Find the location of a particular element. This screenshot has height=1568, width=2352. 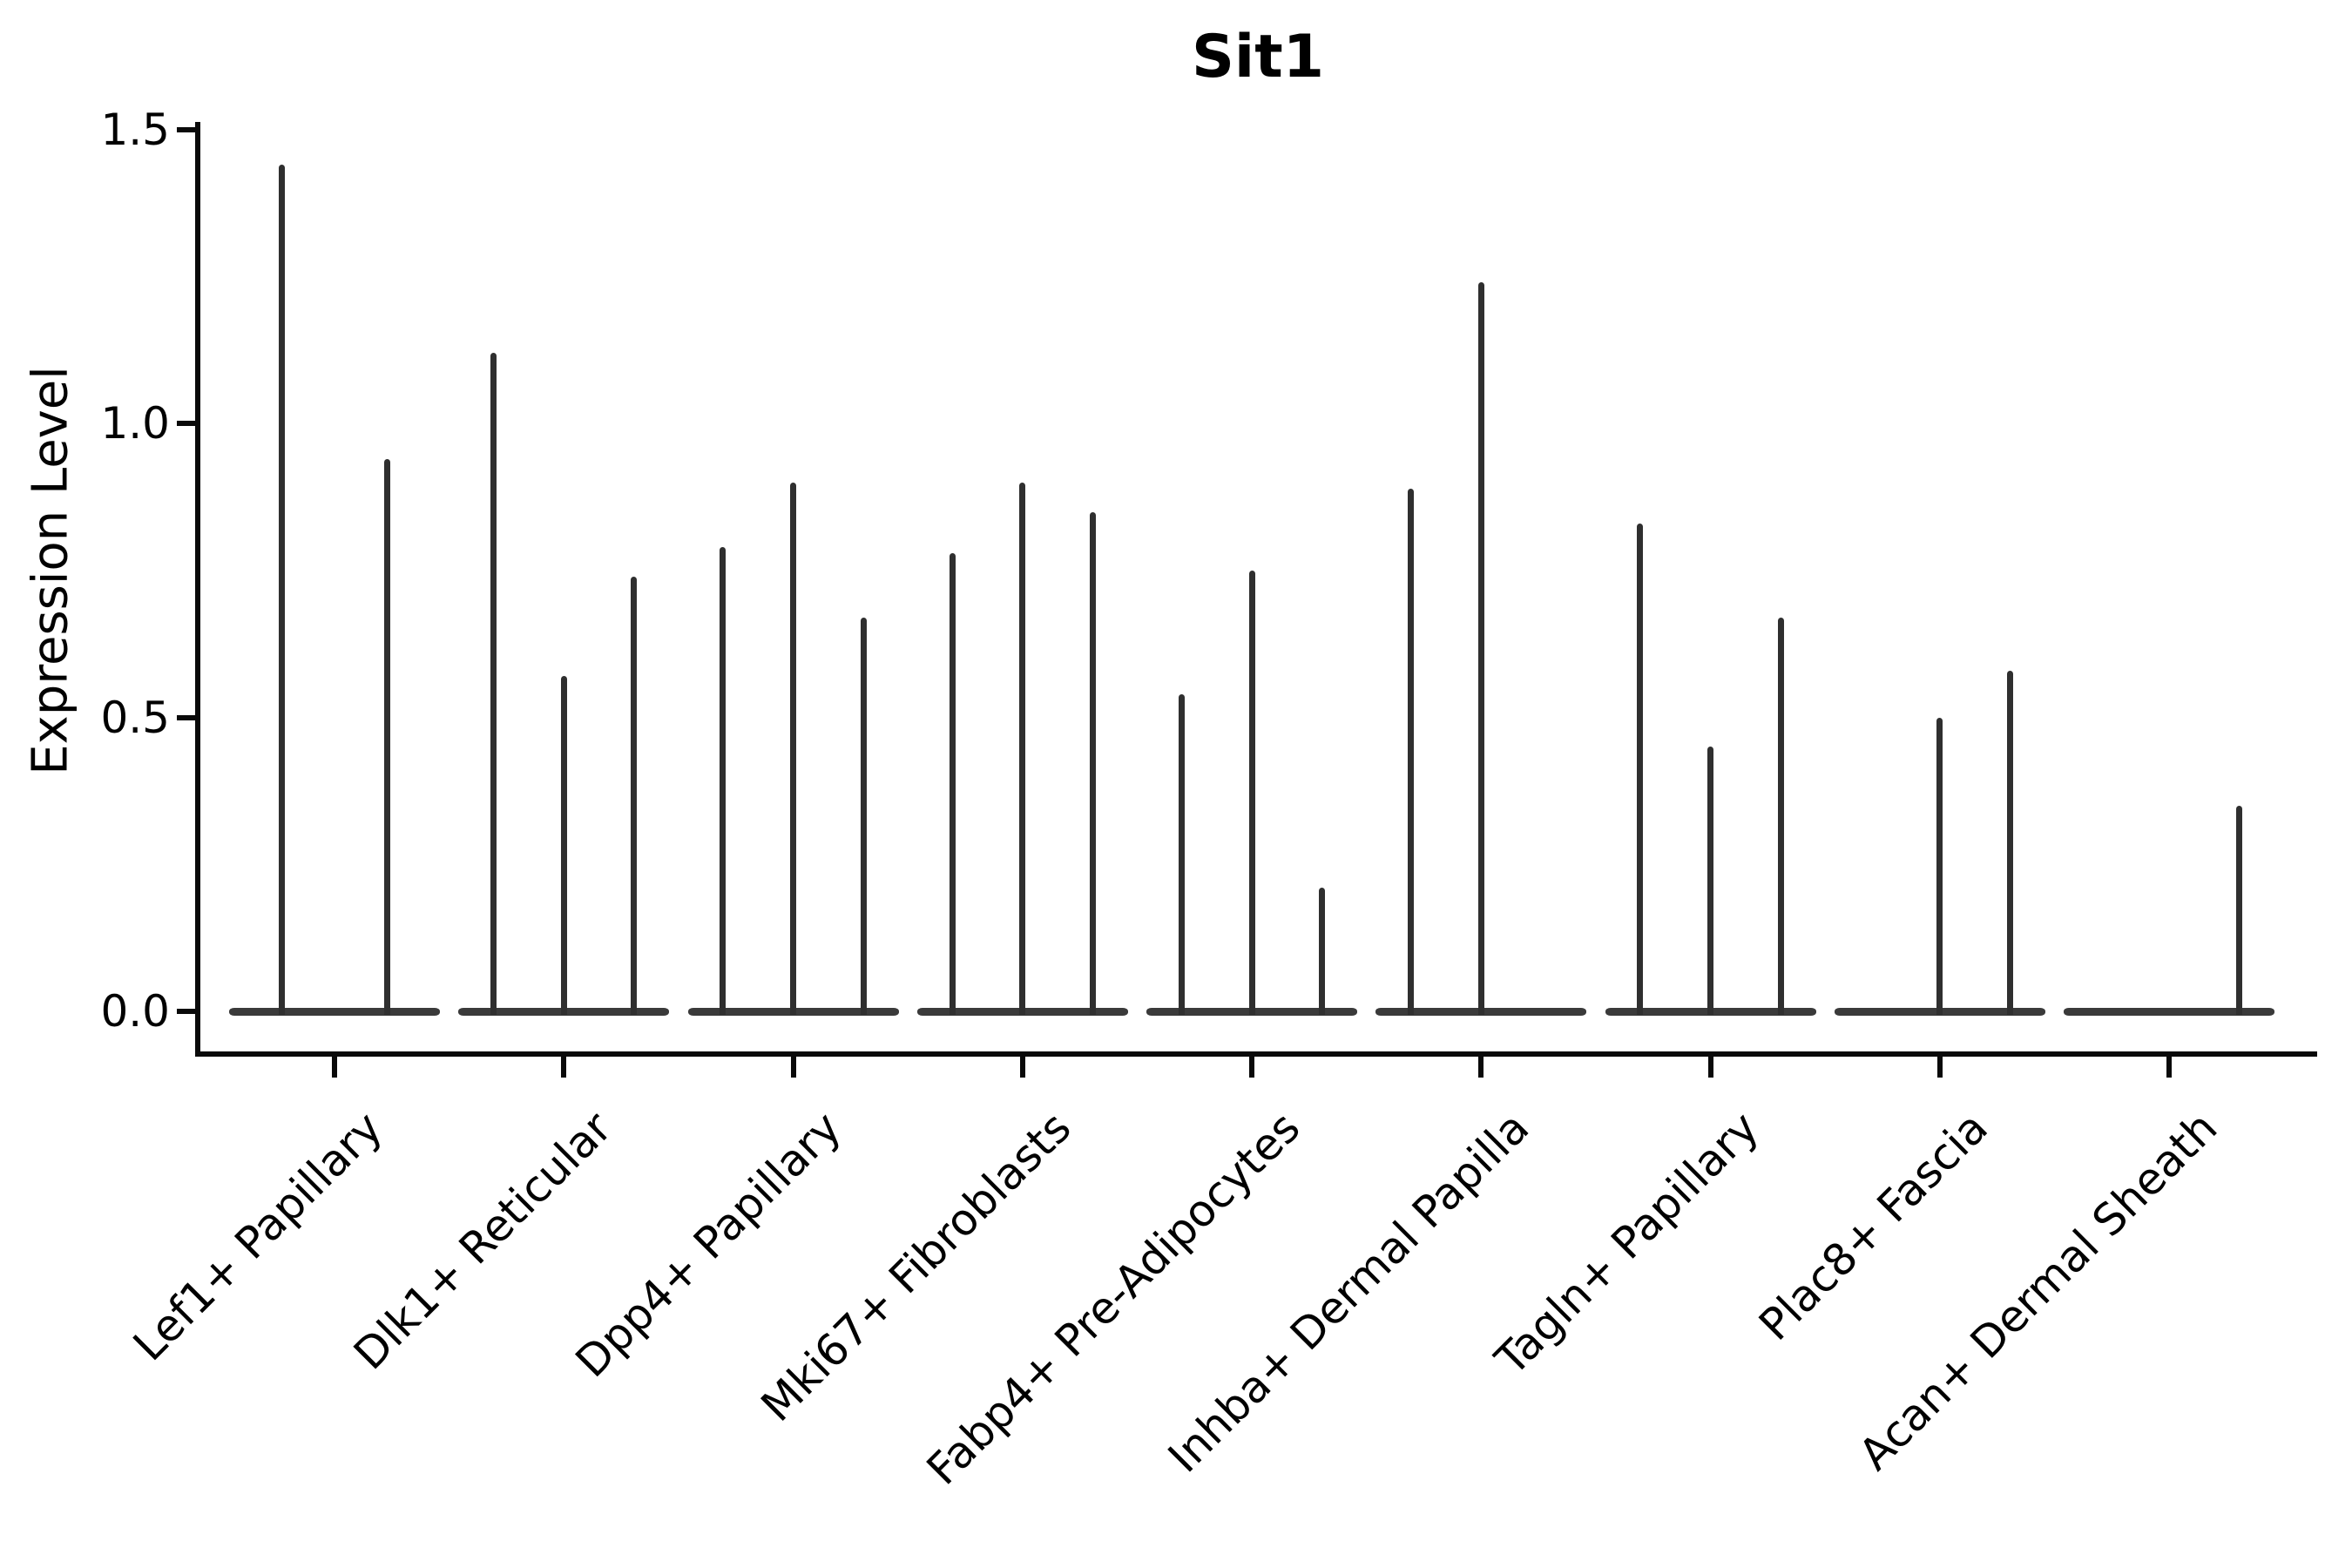

x-tick-label: Lef1+ Papillary is located at coordinates (258, 1236).